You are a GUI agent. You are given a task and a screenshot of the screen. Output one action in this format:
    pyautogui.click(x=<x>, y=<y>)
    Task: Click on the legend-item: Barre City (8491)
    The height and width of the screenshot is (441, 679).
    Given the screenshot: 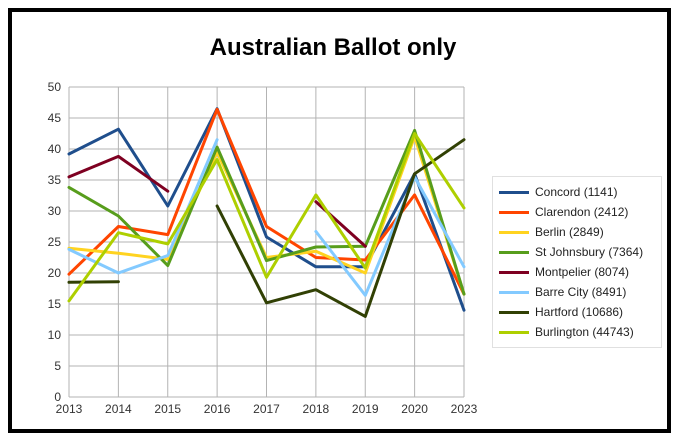 What is the action you would take?
    pyautogui.click(x=577, y=292)
    